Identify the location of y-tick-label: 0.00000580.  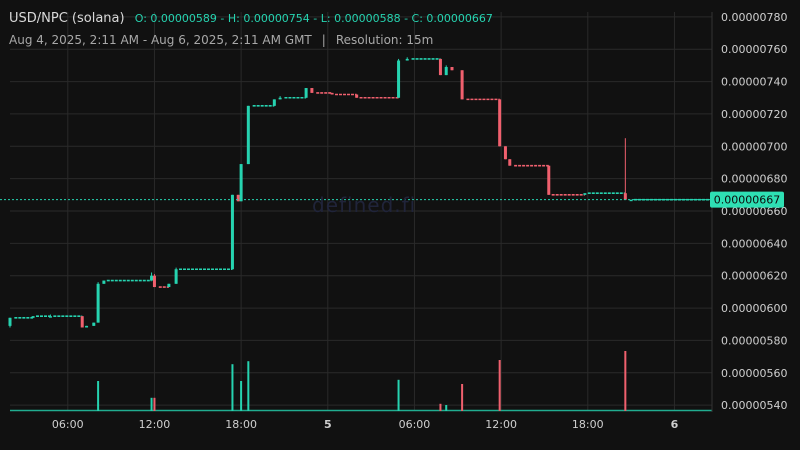
(754, 340).